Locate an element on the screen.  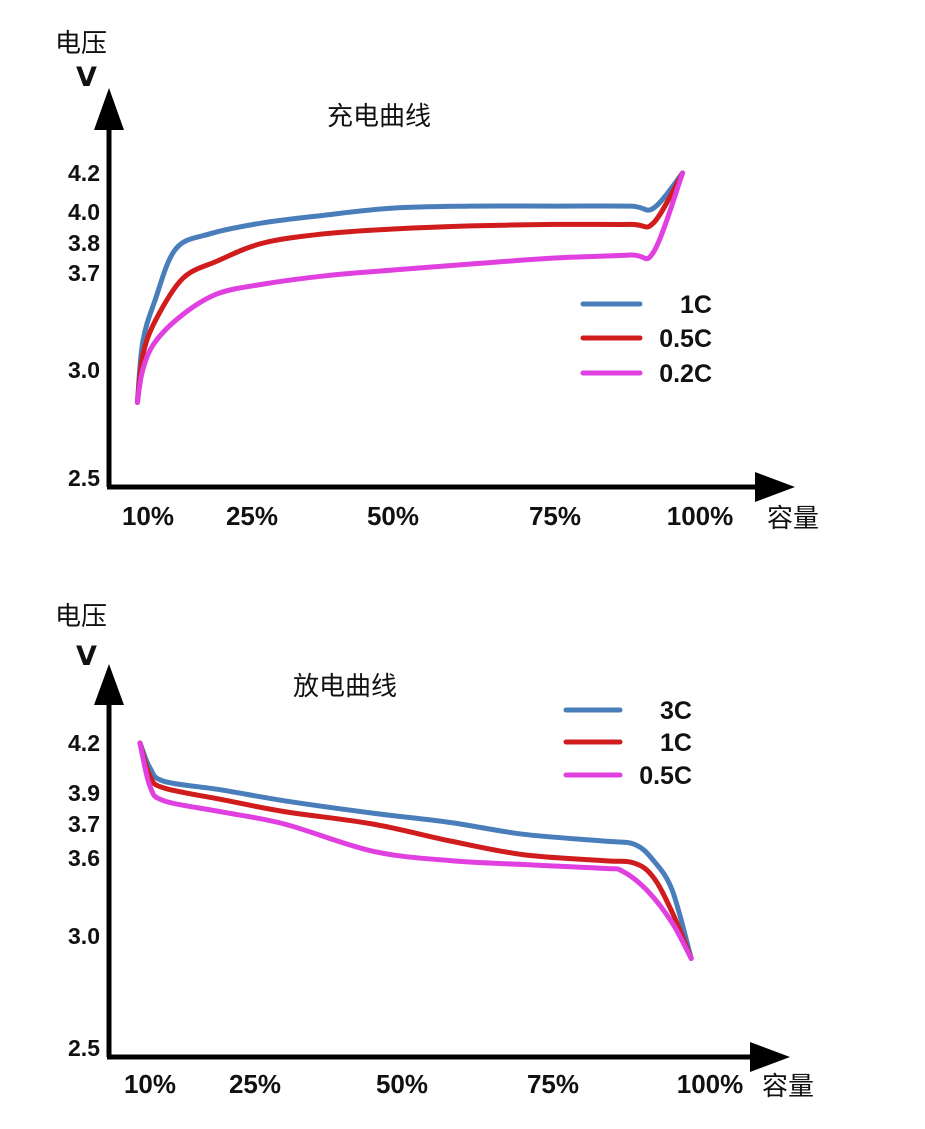
chart-title: 充电曲线 is located at coordinates (379, 117).